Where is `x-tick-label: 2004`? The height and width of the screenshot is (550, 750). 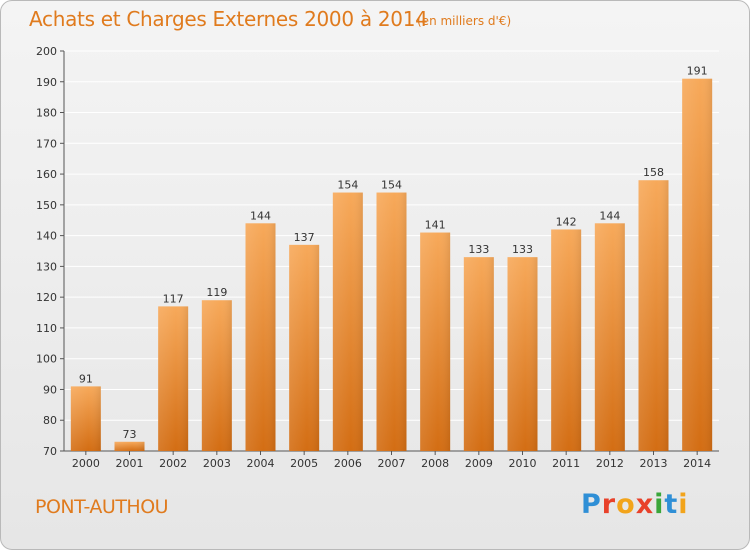 x-tick-label: 2004 is located at coordinates (261, 463).